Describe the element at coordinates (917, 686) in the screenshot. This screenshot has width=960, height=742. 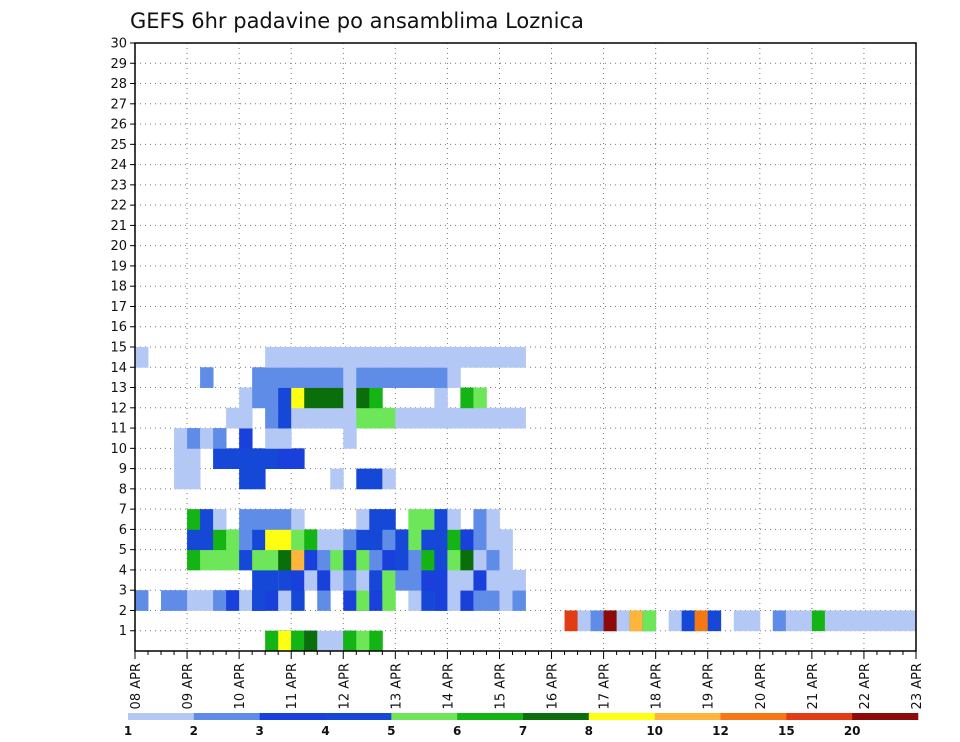
I see `x-tick-label: 23 APR` at that location.